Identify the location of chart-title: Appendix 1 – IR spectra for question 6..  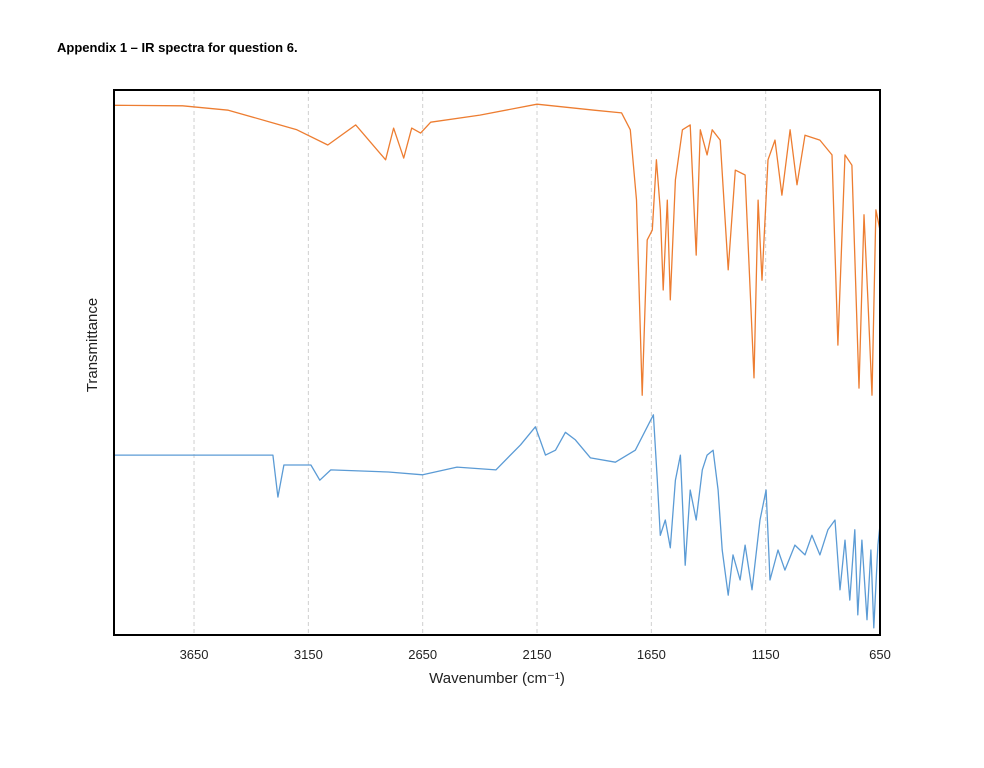
(177, 47).